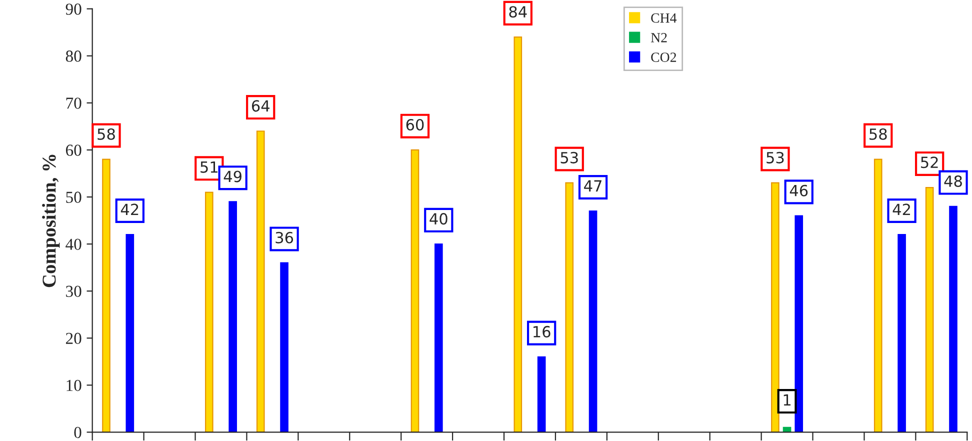 This screenshot has height=441, width=972. I want to click on legend-label: CH4, so click(664, 18).